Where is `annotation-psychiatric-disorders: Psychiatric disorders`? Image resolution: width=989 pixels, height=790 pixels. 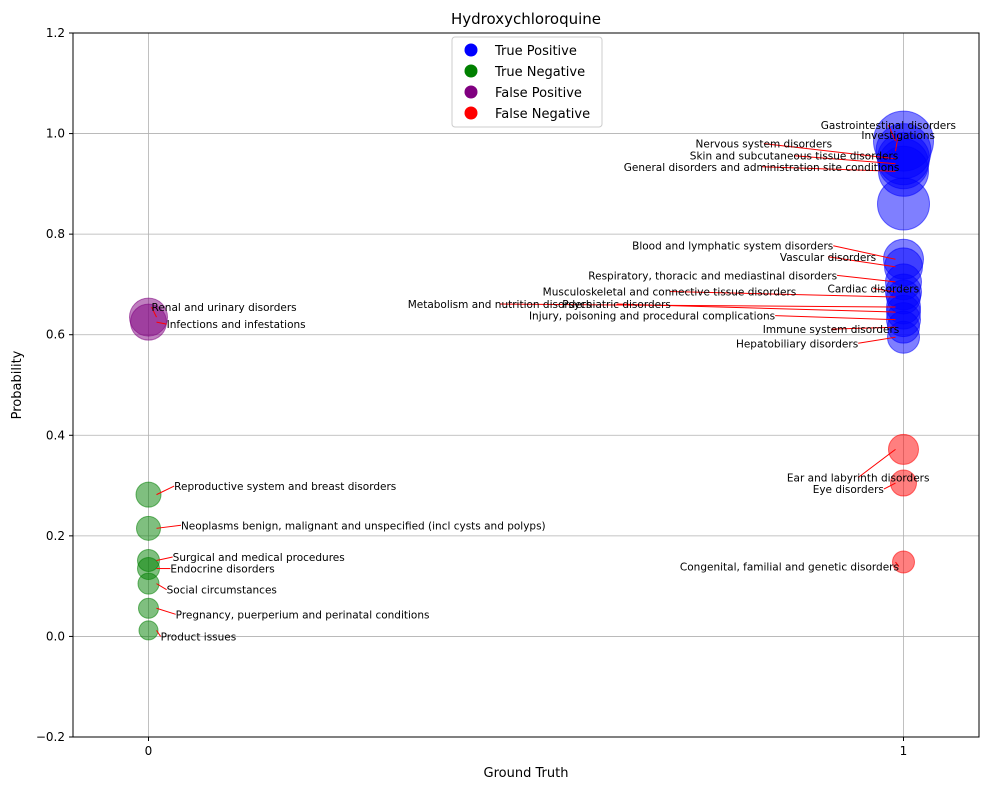 annotation-psychiatric-disorders: Psychiatric disorders is located at coordinates (616, 305).